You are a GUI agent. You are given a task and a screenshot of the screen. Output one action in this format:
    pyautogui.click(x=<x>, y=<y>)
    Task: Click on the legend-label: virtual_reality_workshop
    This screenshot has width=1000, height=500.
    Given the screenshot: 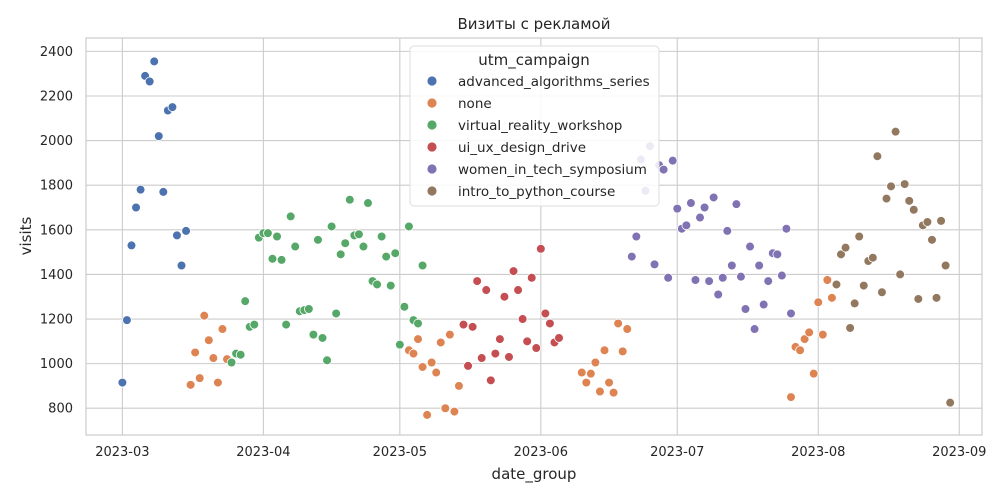 What is the action you would take?
    pyautogui.click(x=540, y=126)
    